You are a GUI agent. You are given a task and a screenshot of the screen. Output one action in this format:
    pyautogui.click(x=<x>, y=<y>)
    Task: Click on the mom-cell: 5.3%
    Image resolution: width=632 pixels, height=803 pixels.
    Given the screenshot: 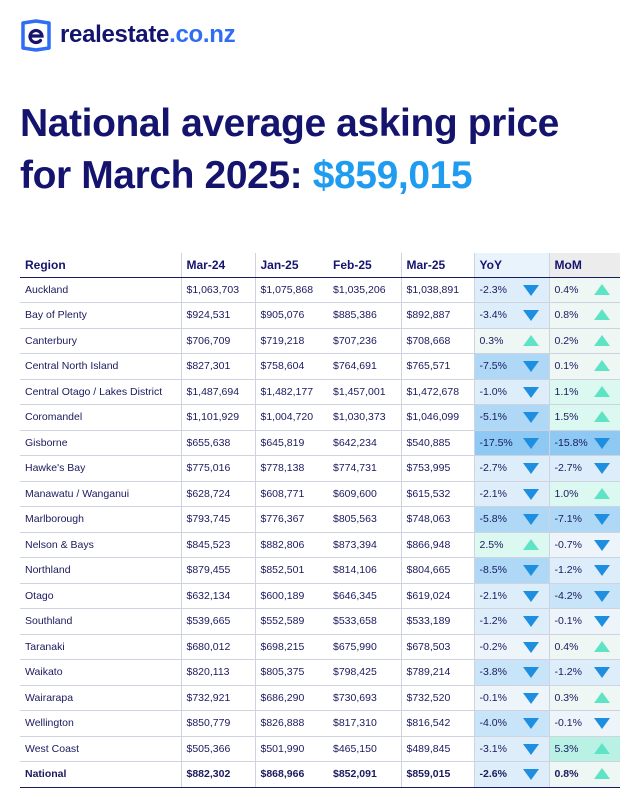 What is the action you would take?
    pyautogui.click(x=584, y=749)
    